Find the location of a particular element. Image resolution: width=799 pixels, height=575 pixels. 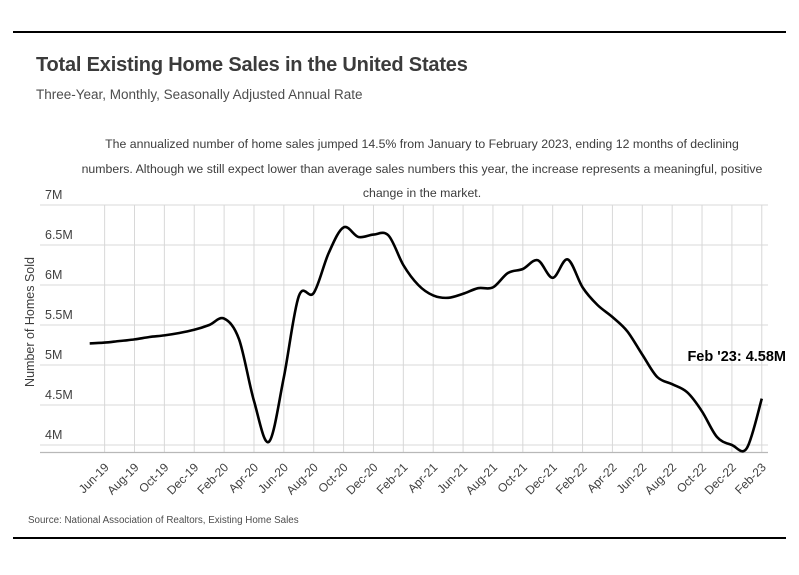

y-tick-label: 7M is located at coordinates (53, 195).